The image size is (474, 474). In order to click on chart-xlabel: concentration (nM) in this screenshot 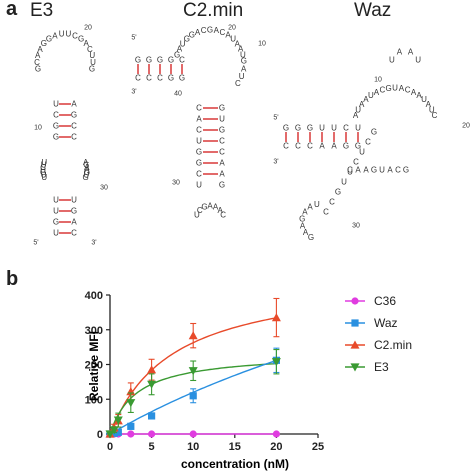, I will do `click(235, 464)`.